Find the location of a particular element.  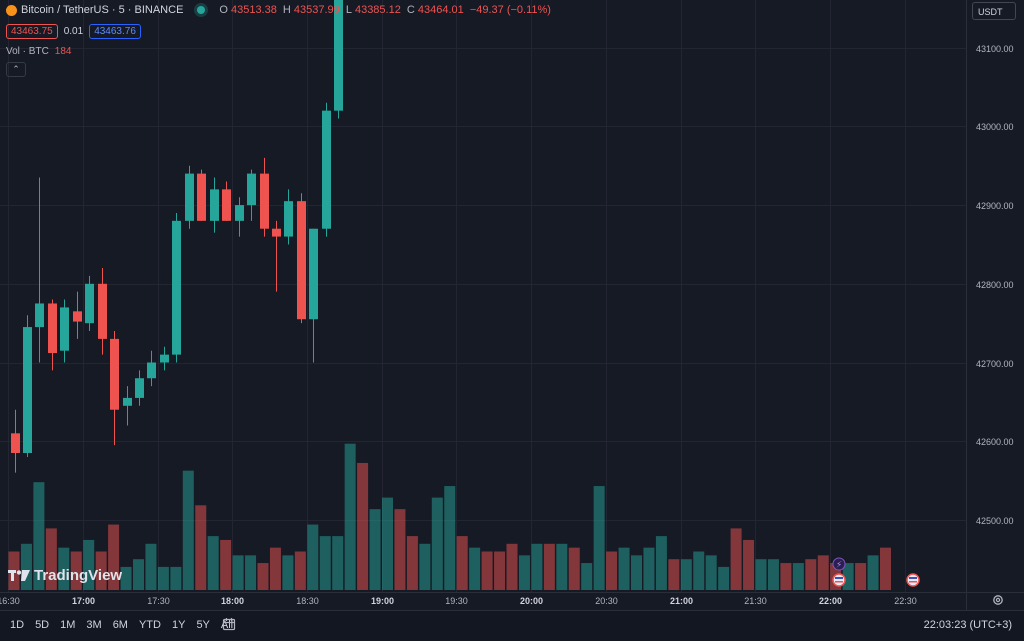

collapse-legend-button: ⌃ is located at coordinates (16, 69).